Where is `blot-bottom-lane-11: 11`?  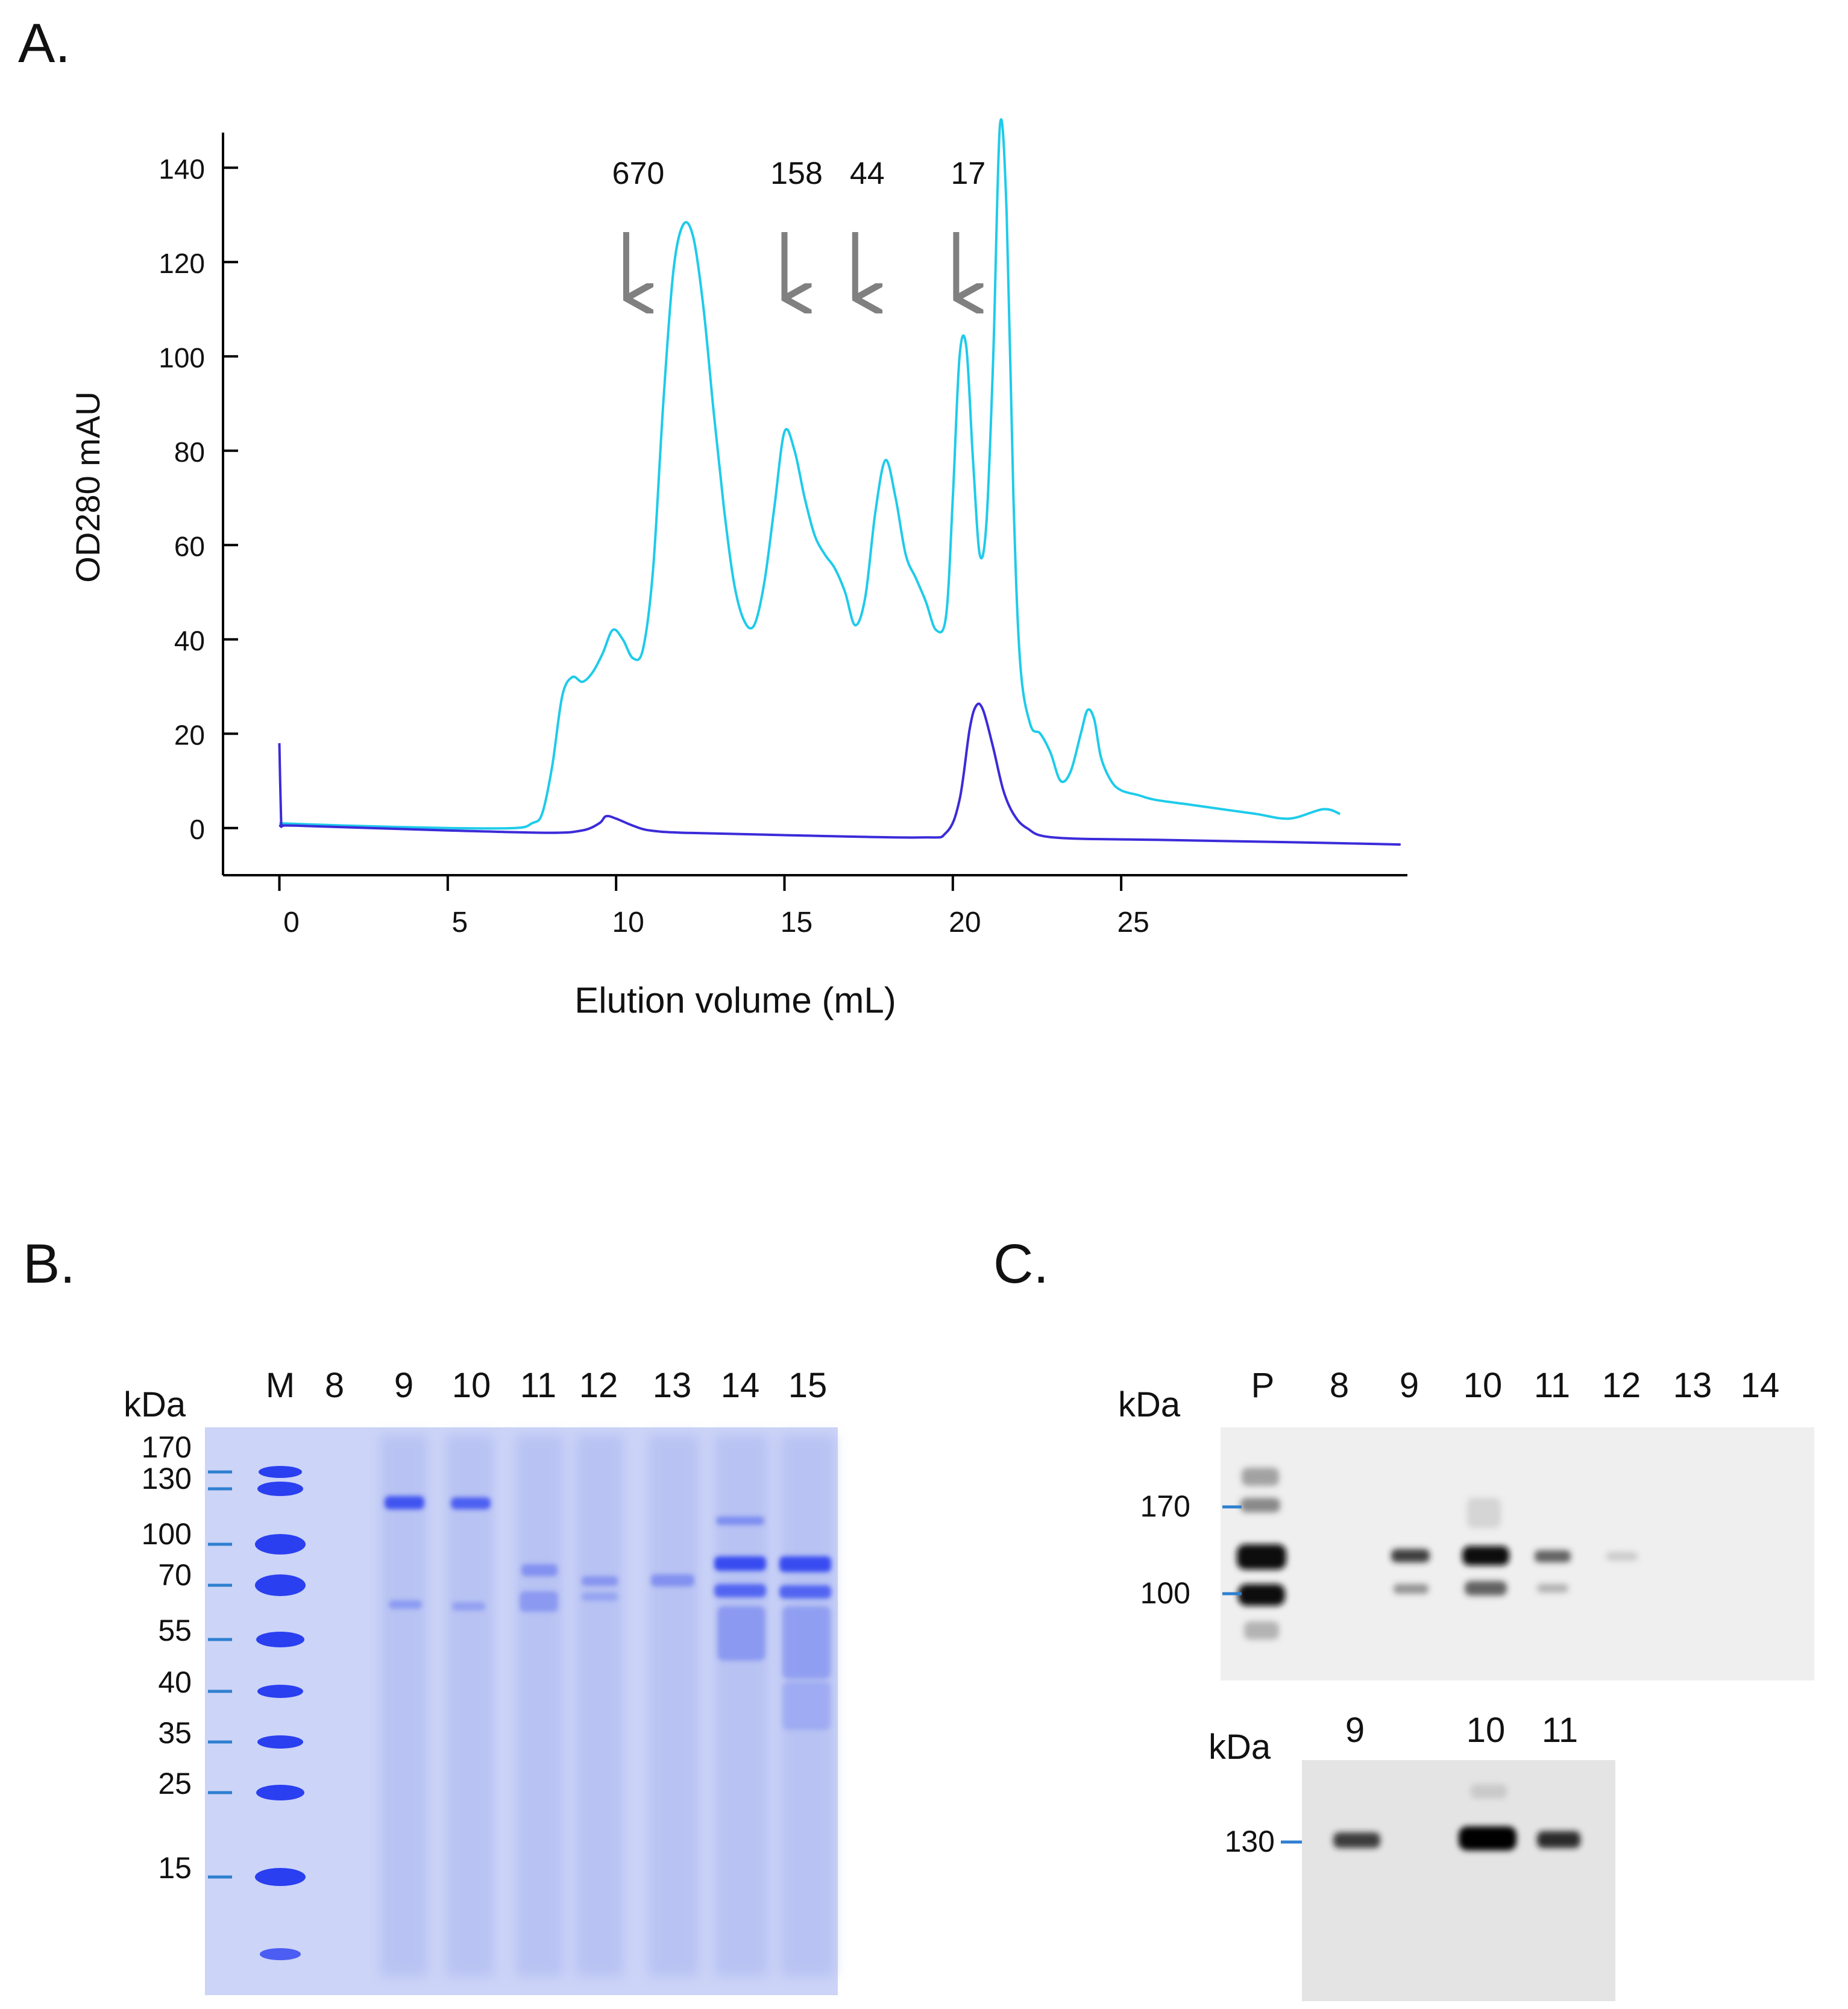 blot-bottom-lane-11: 11 is located at coordinates (1560, 1730).